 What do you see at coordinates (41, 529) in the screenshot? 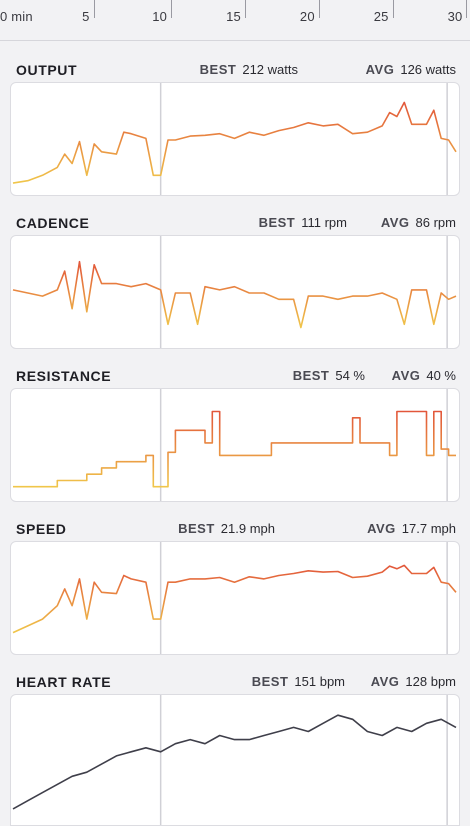
I see `metric-title: SPEED` at bounding box center [41, 529].